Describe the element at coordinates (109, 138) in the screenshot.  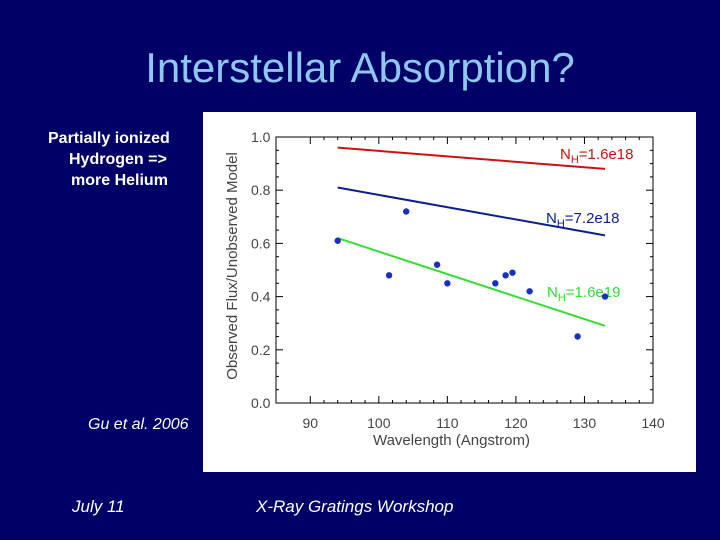
I see `note-line-1: Partially ionized` at that location.